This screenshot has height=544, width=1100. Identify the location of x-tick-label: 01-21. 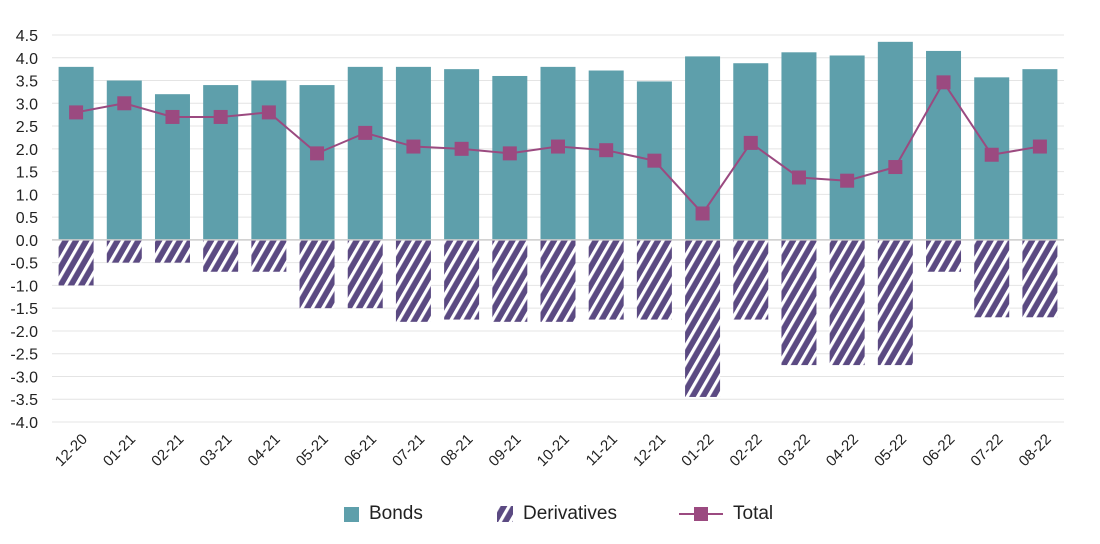
(119, 450).